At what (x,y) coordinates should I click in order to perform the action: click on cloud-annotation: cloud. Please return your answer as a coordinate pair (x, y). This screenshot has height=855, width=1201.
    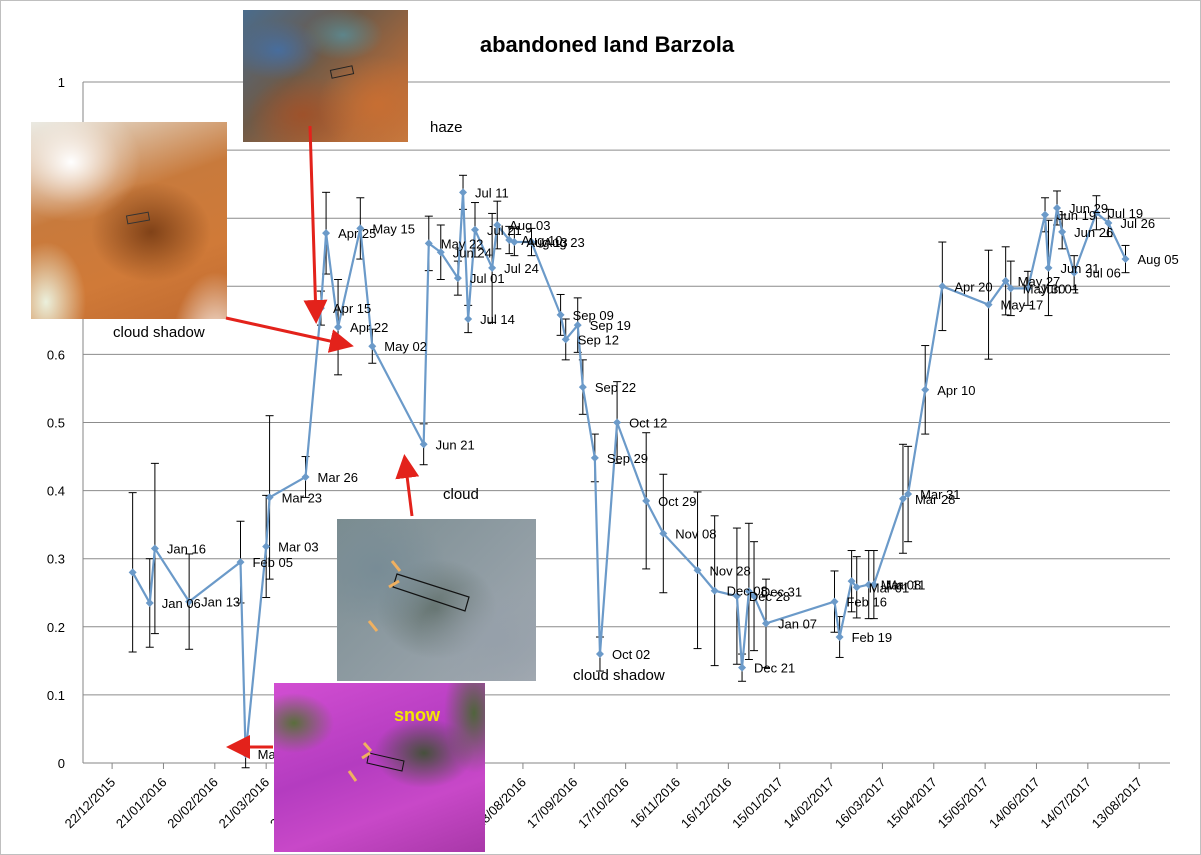
    Looking at the image, I should click on (461, 494).